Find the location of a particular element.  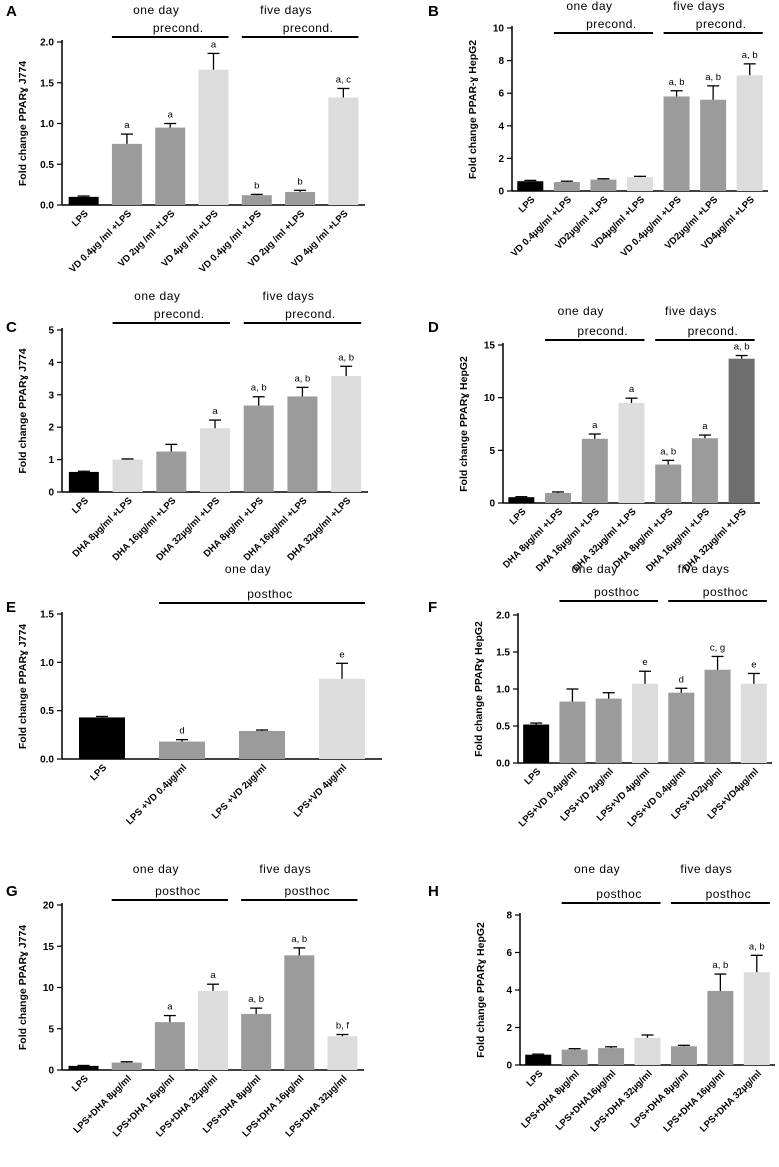

y-tick-label-c: 4 is located at coordinates (51, 363).